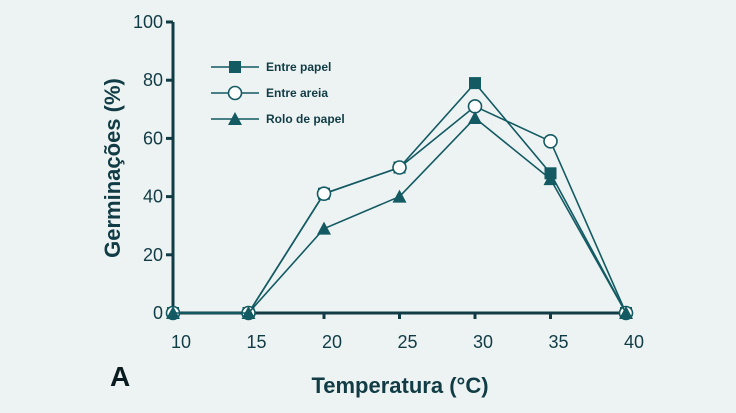 This screenshot has height=413, width=736. I want to click on x-tick-label: 25, so click(407, 342).